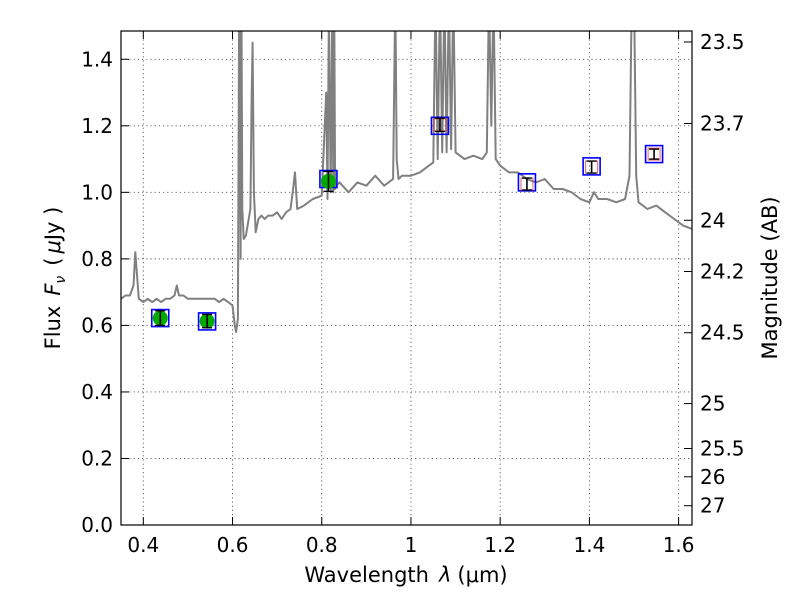 The image size is (800, 600). What do you see at coordinates (97, 59) in the screenshot?
I see `y-tick-label: 1.4` at bounding box center [97, 59].